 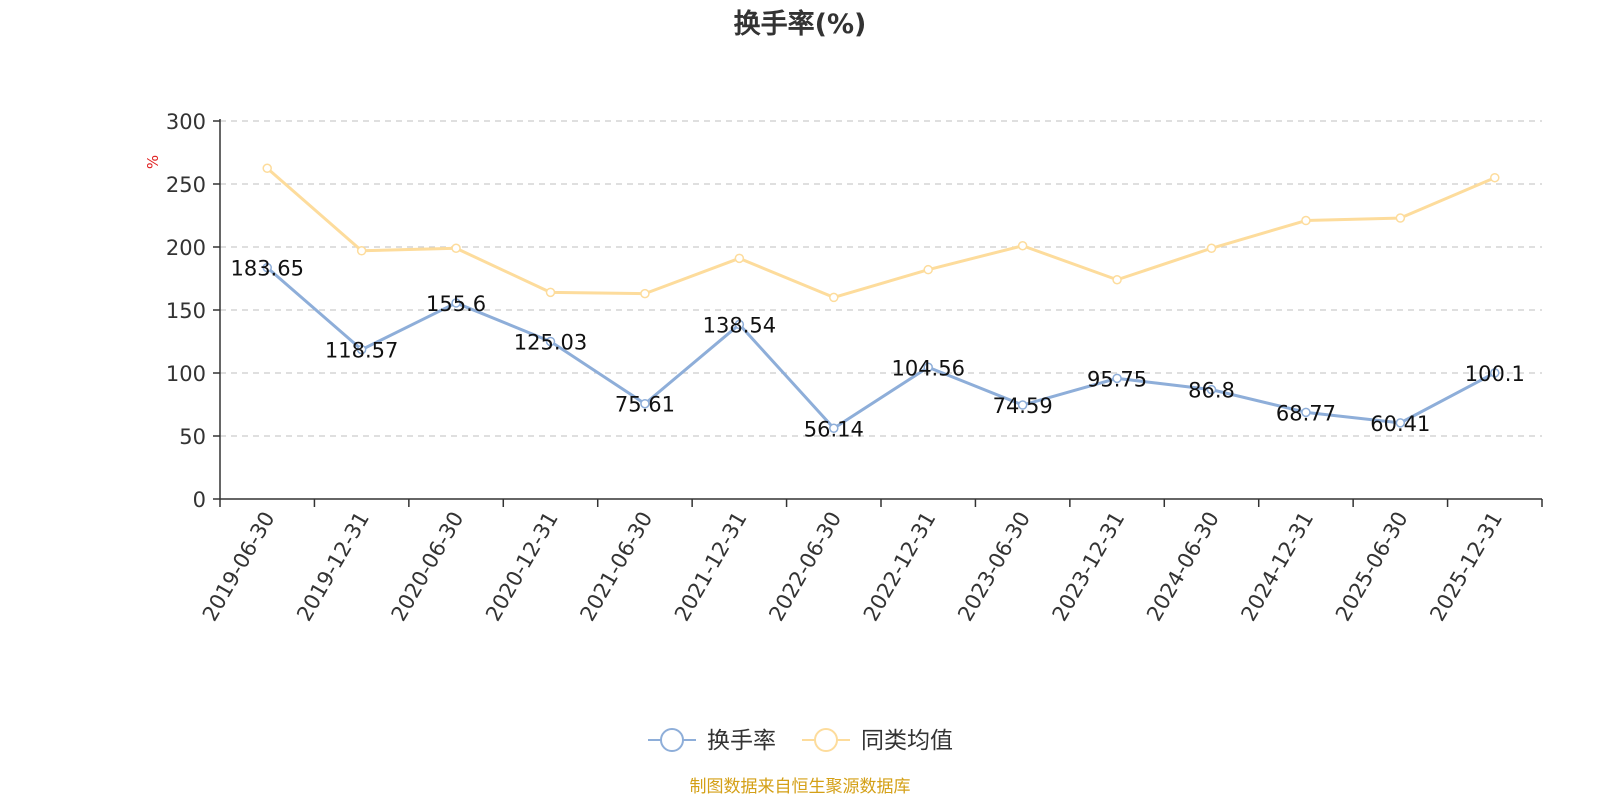 What do you see at coordinates (800, 24) in the screenshot?
I see `chart-title: 换手率(%)` at bounding box center [800, 24].